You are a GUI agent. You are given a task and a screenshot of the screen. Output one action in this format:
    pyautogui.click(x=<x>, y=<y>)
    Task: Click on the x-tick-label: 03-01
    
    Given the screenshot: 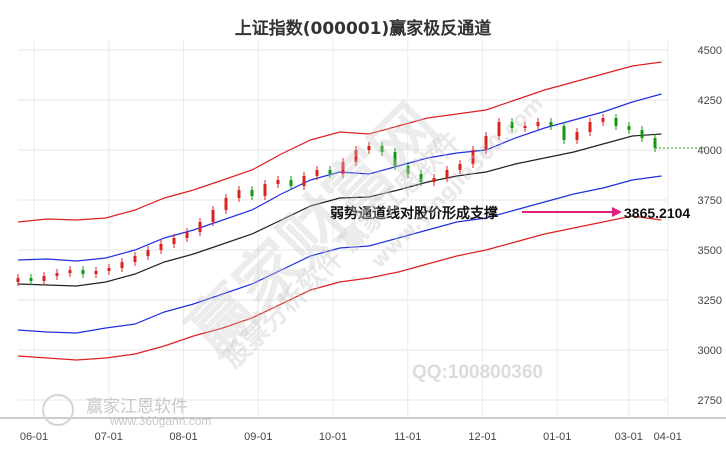 What is the action you would take?
    pyautogui.click(x=629, y=437)
    